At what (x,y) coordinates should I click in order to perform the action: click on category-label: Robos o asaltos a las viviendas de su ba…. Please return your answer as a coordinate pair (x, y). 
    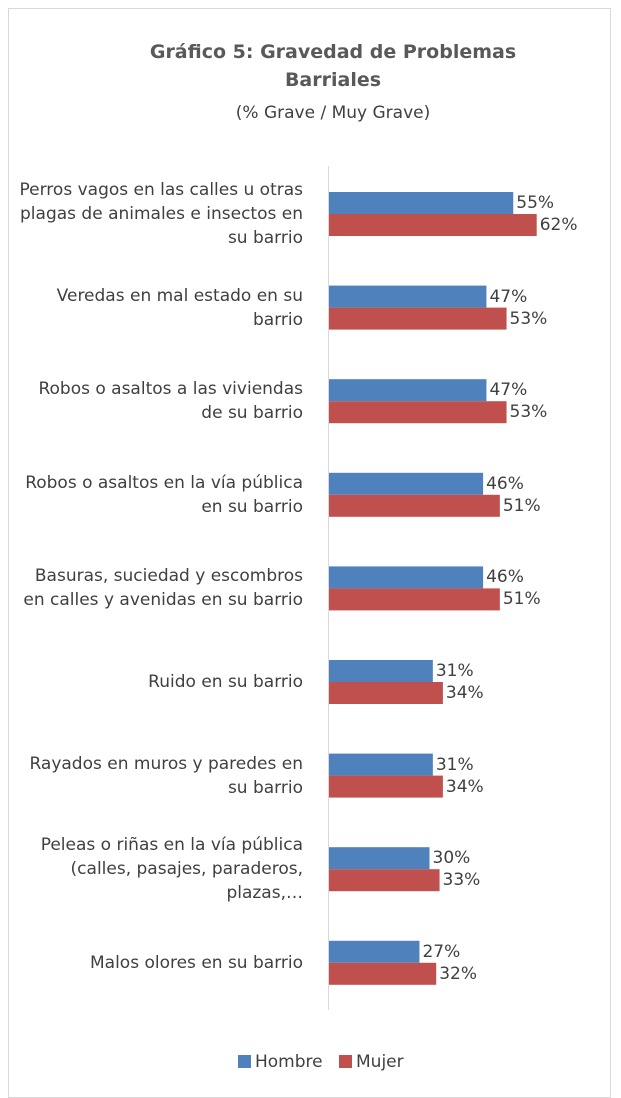
    Looking at the image, I should click on (170, 401).